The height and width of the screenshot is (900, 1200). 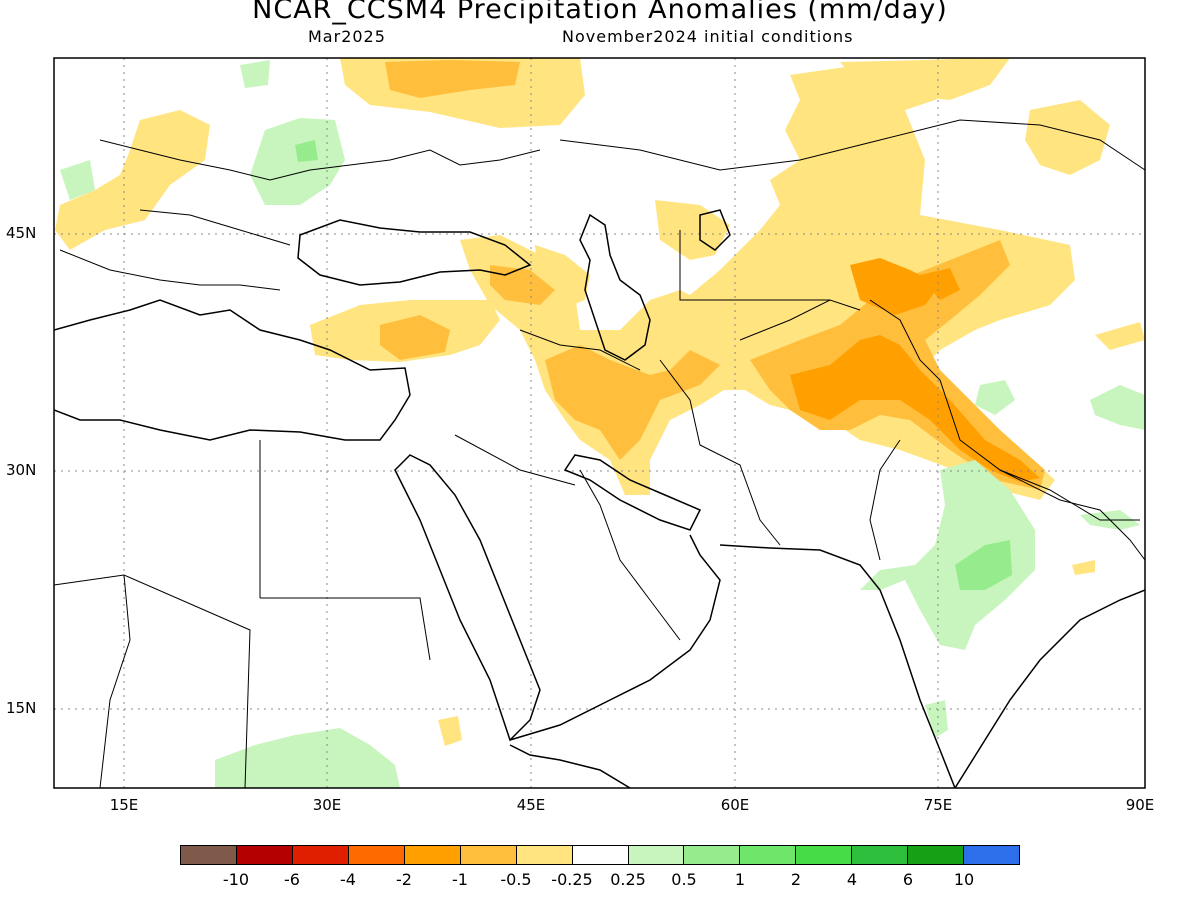 What do you see at coordinates (236, 879) in the screenshot?
I see `legend-label: -10` at bounding box center [236, 879].